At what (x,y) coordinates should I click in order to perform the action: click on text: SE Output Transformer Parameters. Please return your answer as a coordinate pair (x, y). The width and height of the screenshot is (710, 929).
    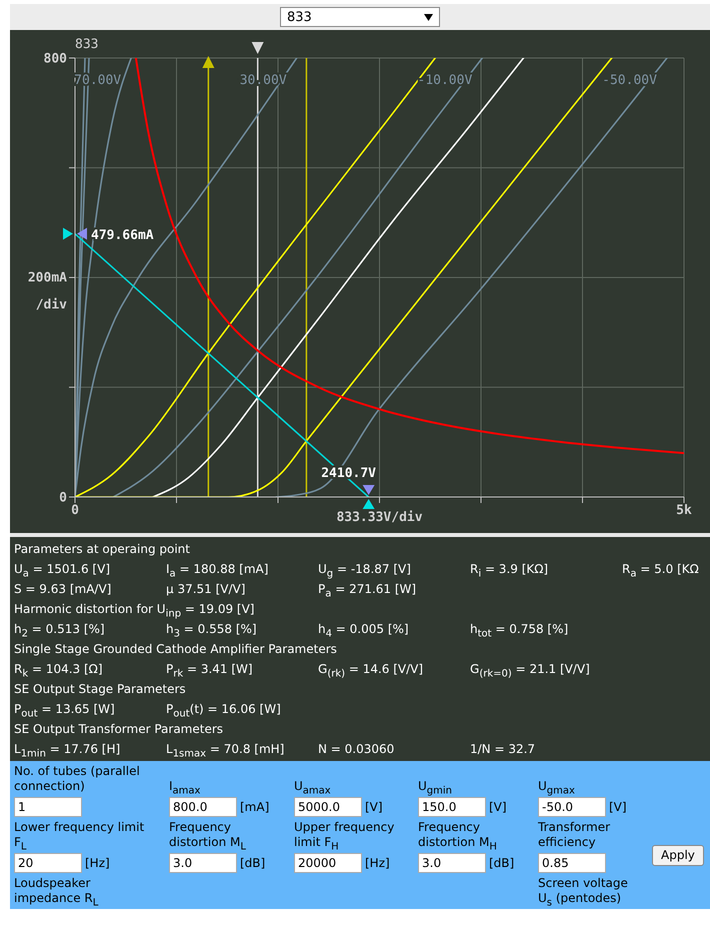
    Looking at the image, I should click on (119, 729).